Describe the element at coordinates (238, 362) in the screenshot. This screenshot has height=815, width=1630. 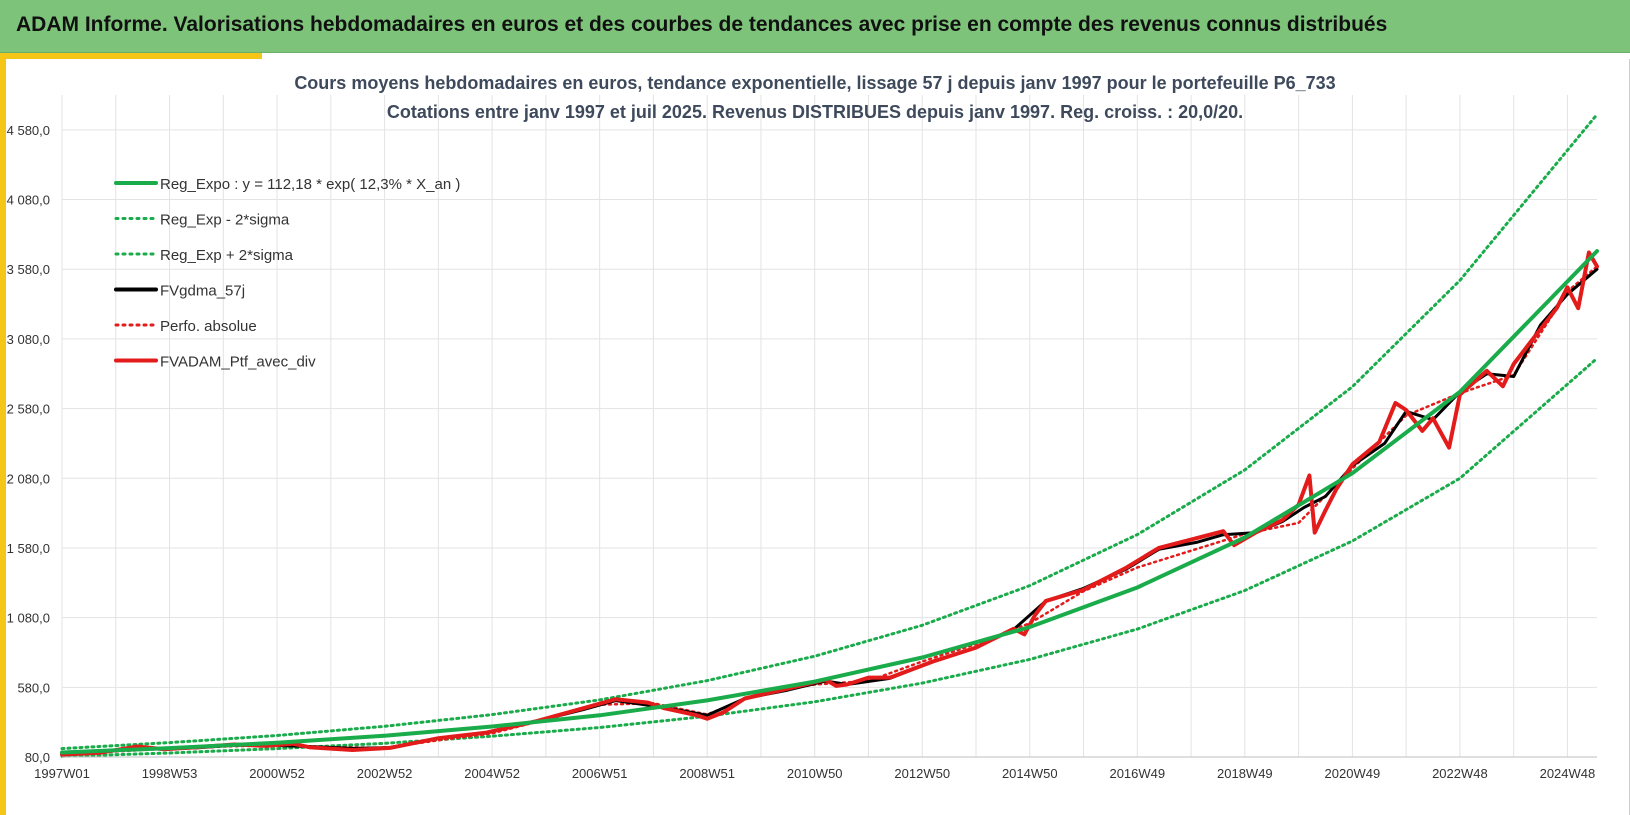
I see `legend-label: FVADAM_Ptf_avec_div` at that location.